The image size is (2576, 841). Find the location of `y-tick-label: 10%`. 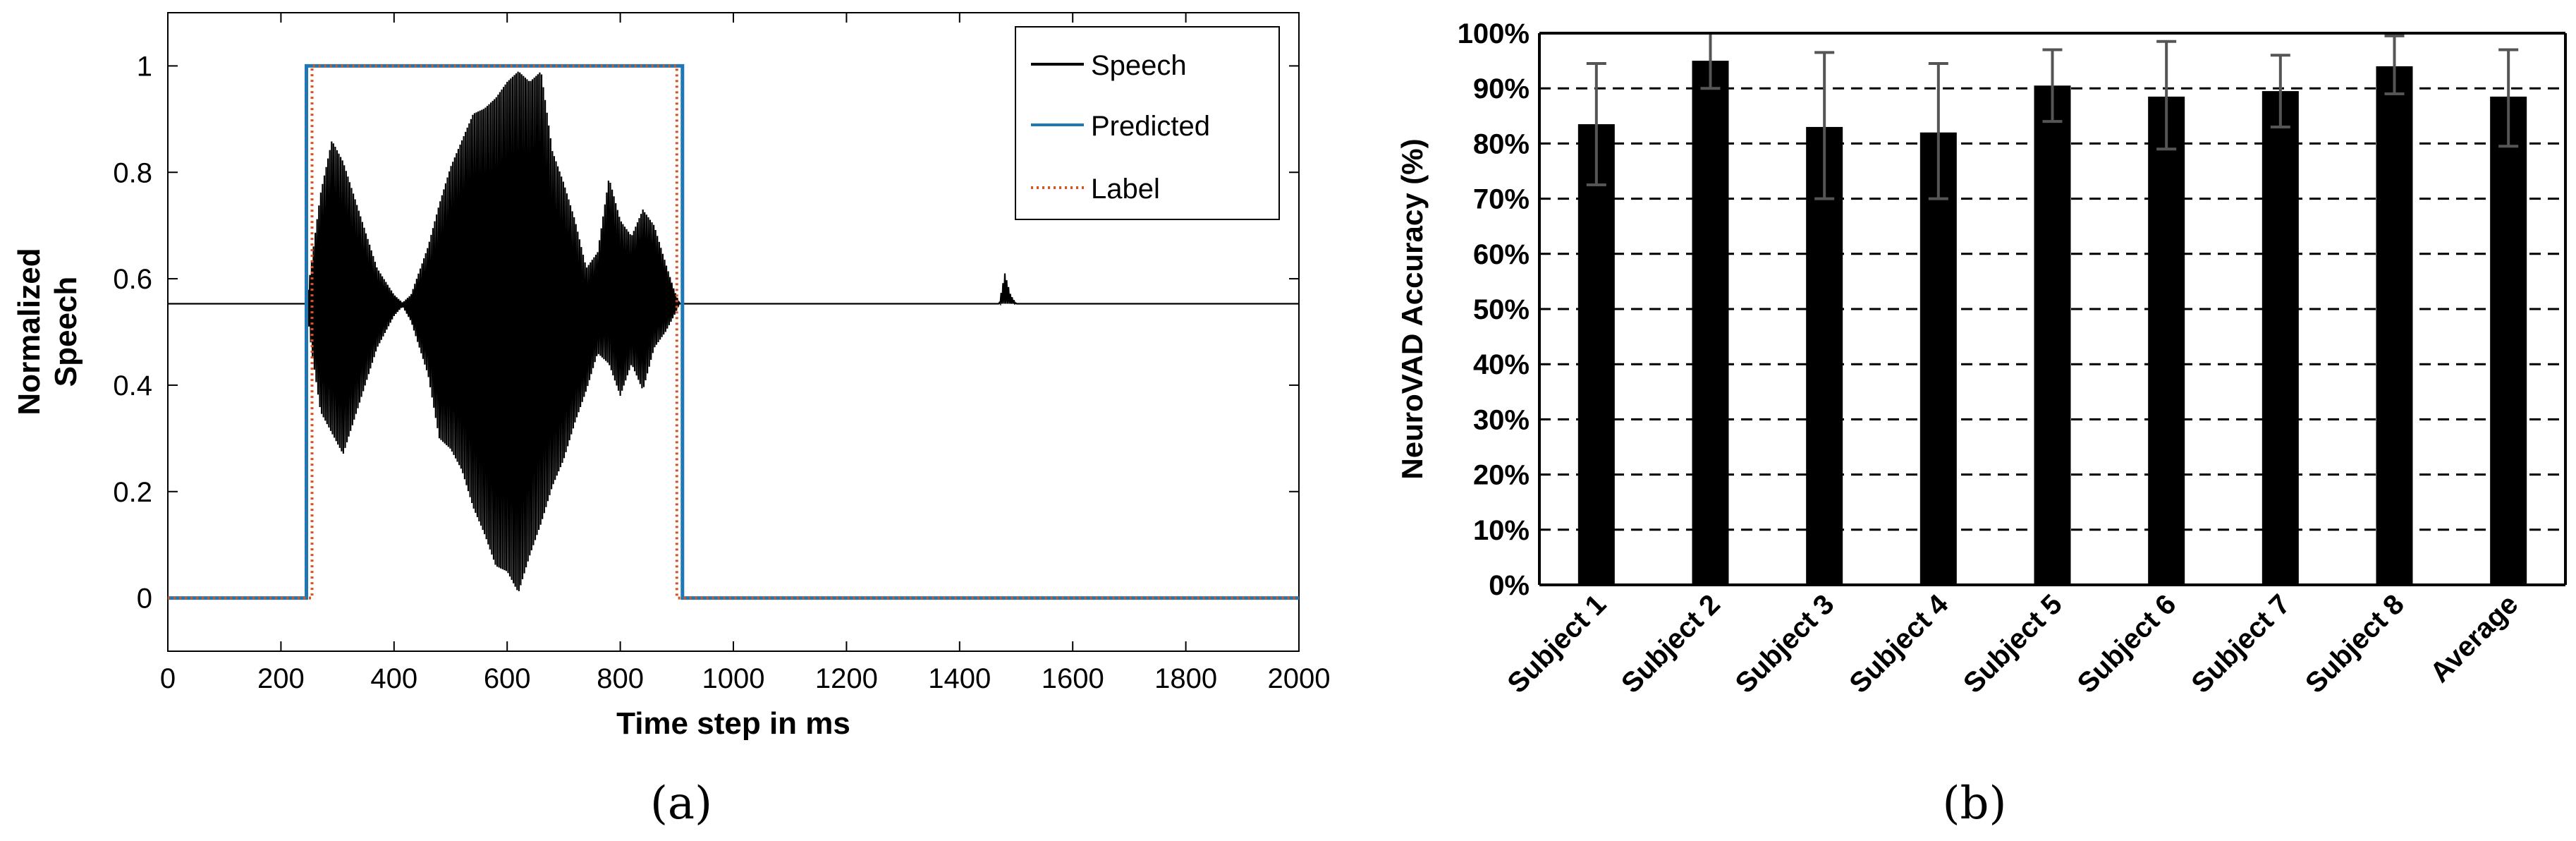

y-tick-label: 10% is located at coordinates (1501, 530).